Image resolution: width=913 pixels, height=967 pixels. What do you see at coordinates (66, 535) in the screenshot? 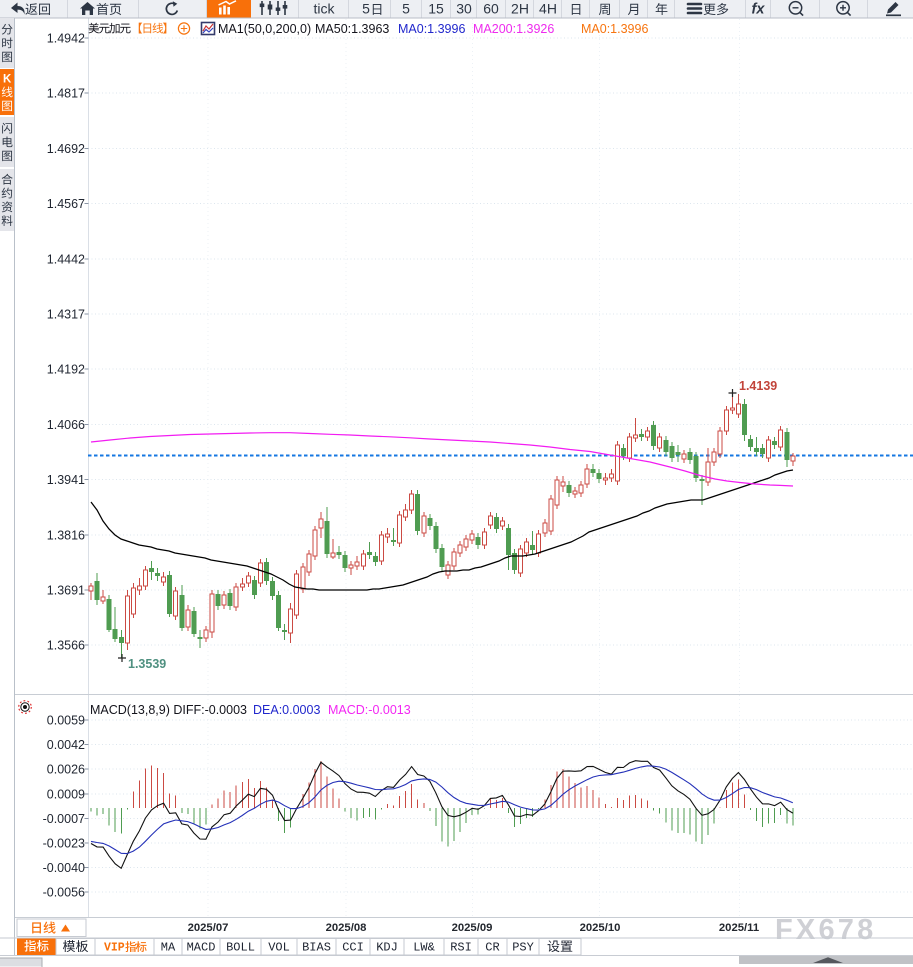
I see `svg-text: 1.3816` at bounding box center [66, 535].